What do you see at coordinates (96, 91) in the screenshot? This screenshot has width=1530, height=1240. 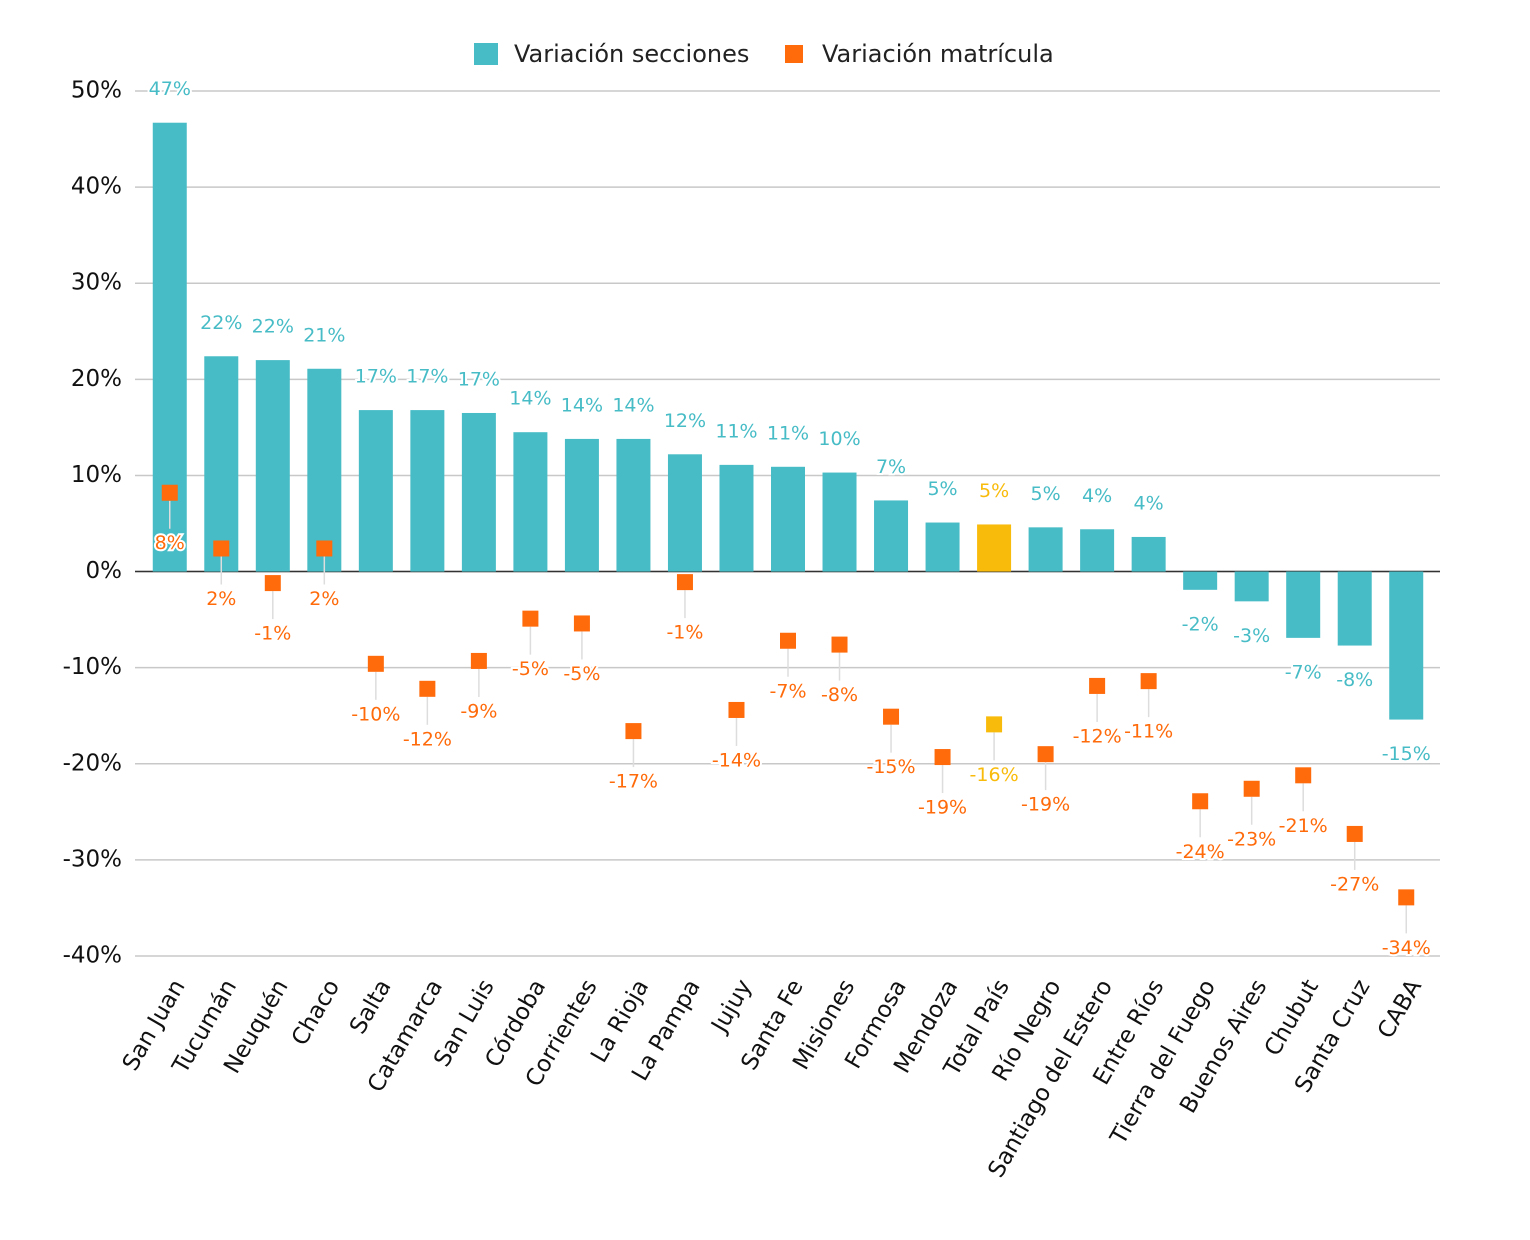 I see `y-tick-label: 50%` at bounding box center [96, 91].